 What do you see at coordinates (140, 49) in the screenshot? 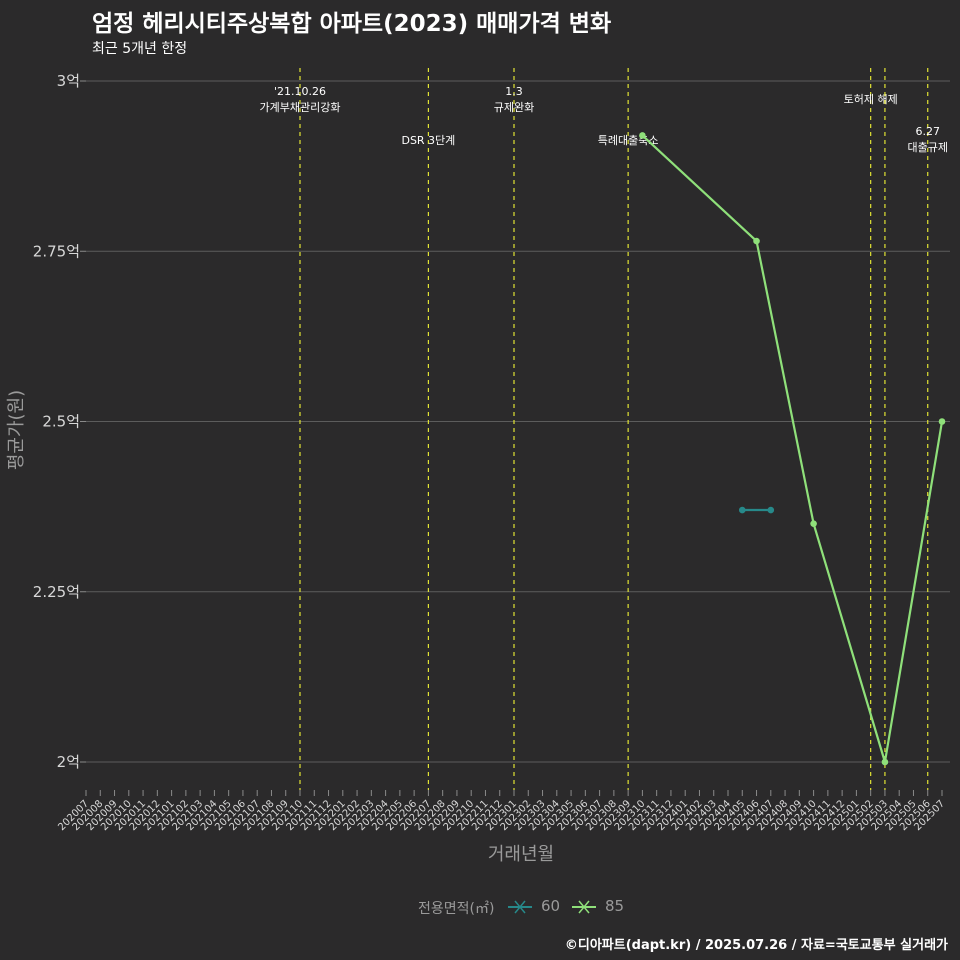
I see `chart-subtitle: 최근 5개년 한정` at bounding box center [140, 49].